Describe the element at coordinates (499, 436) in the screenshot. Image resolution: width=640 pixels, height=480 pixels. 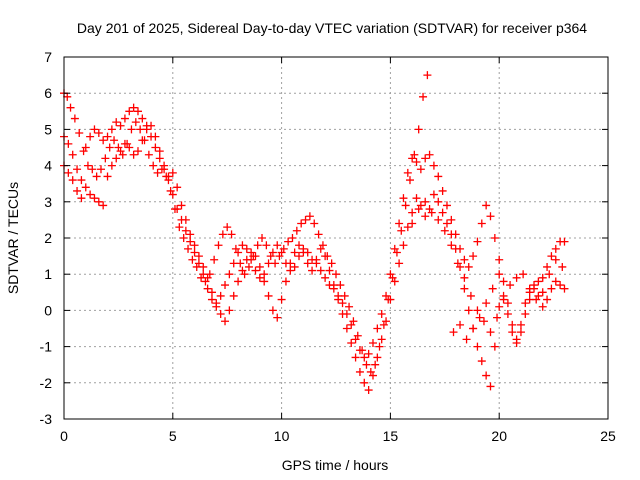
I see `x-tick-label: 20` at that location.